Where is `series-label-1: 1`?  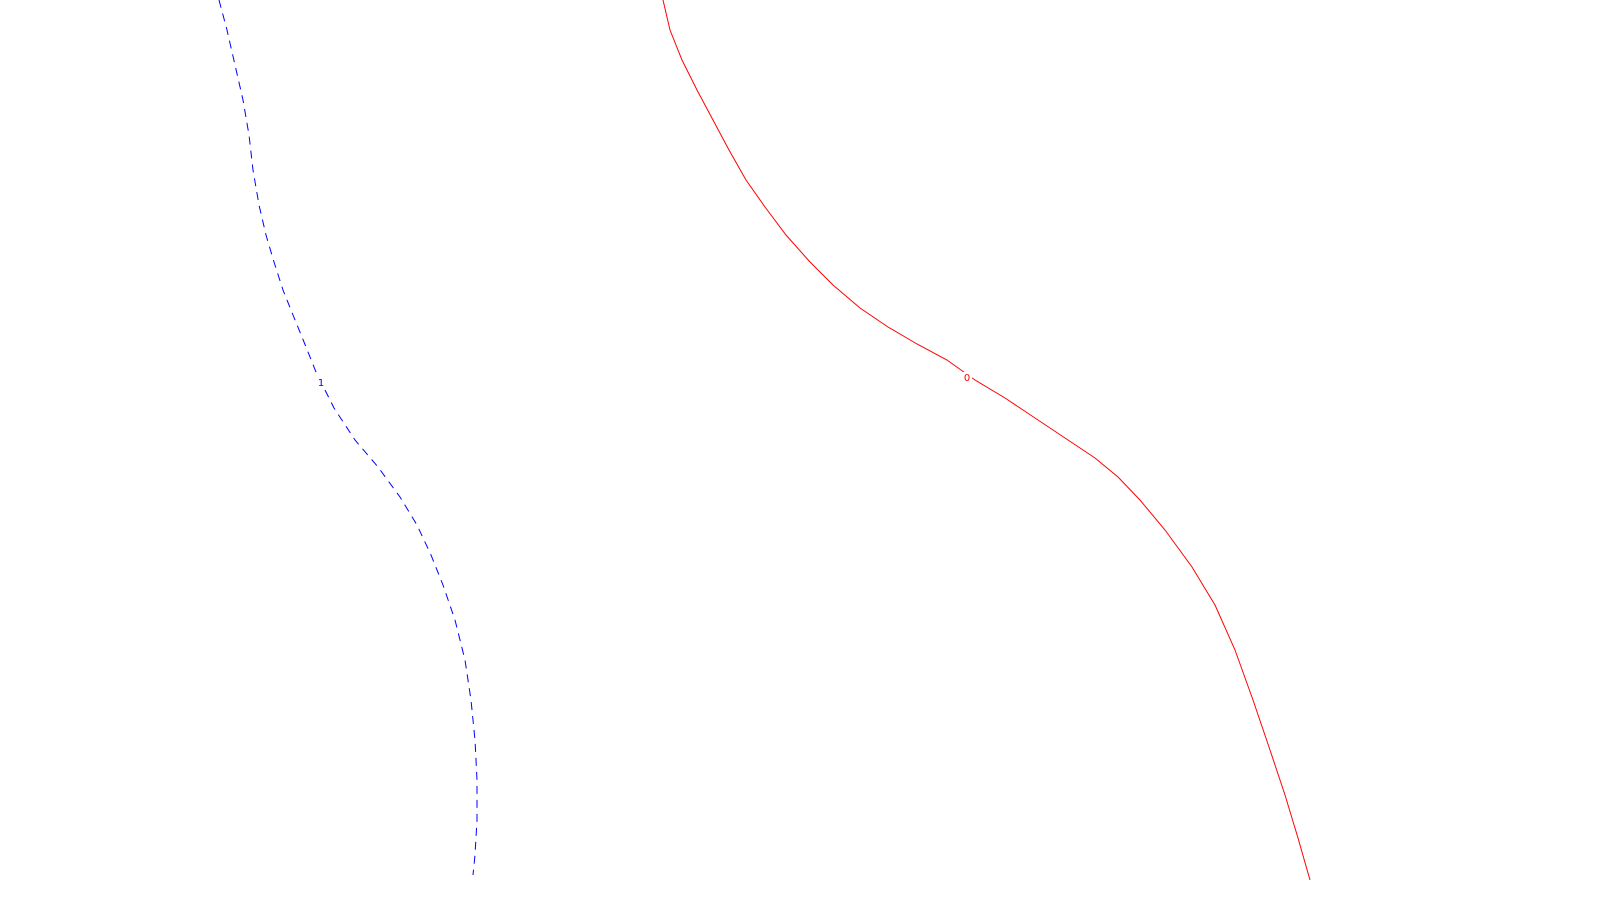 series-label-1: 1 is located at coordinates (321, 383).